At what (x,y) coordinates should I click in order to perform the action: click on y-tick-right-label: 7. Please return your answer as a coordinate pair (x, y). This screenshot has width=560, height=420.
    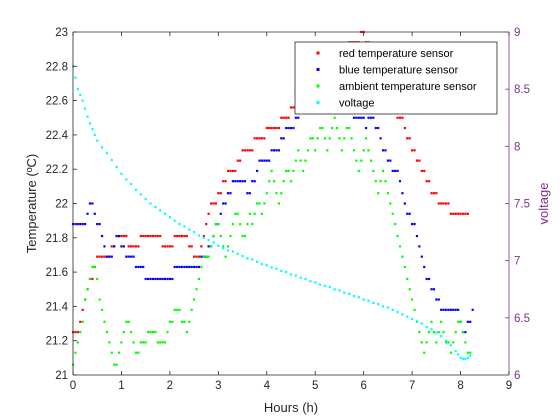
    Looking at the image, I should click on (517, 262).